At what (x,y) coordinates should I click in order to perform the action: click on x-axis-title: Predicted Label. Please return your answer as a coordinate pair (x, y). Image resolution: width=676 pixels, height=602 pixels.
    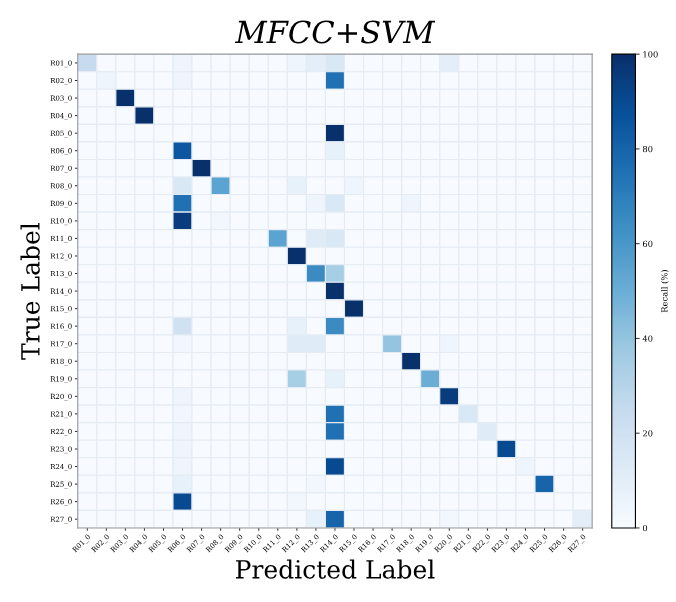
    Looking at the image, I should click on (335, 569).